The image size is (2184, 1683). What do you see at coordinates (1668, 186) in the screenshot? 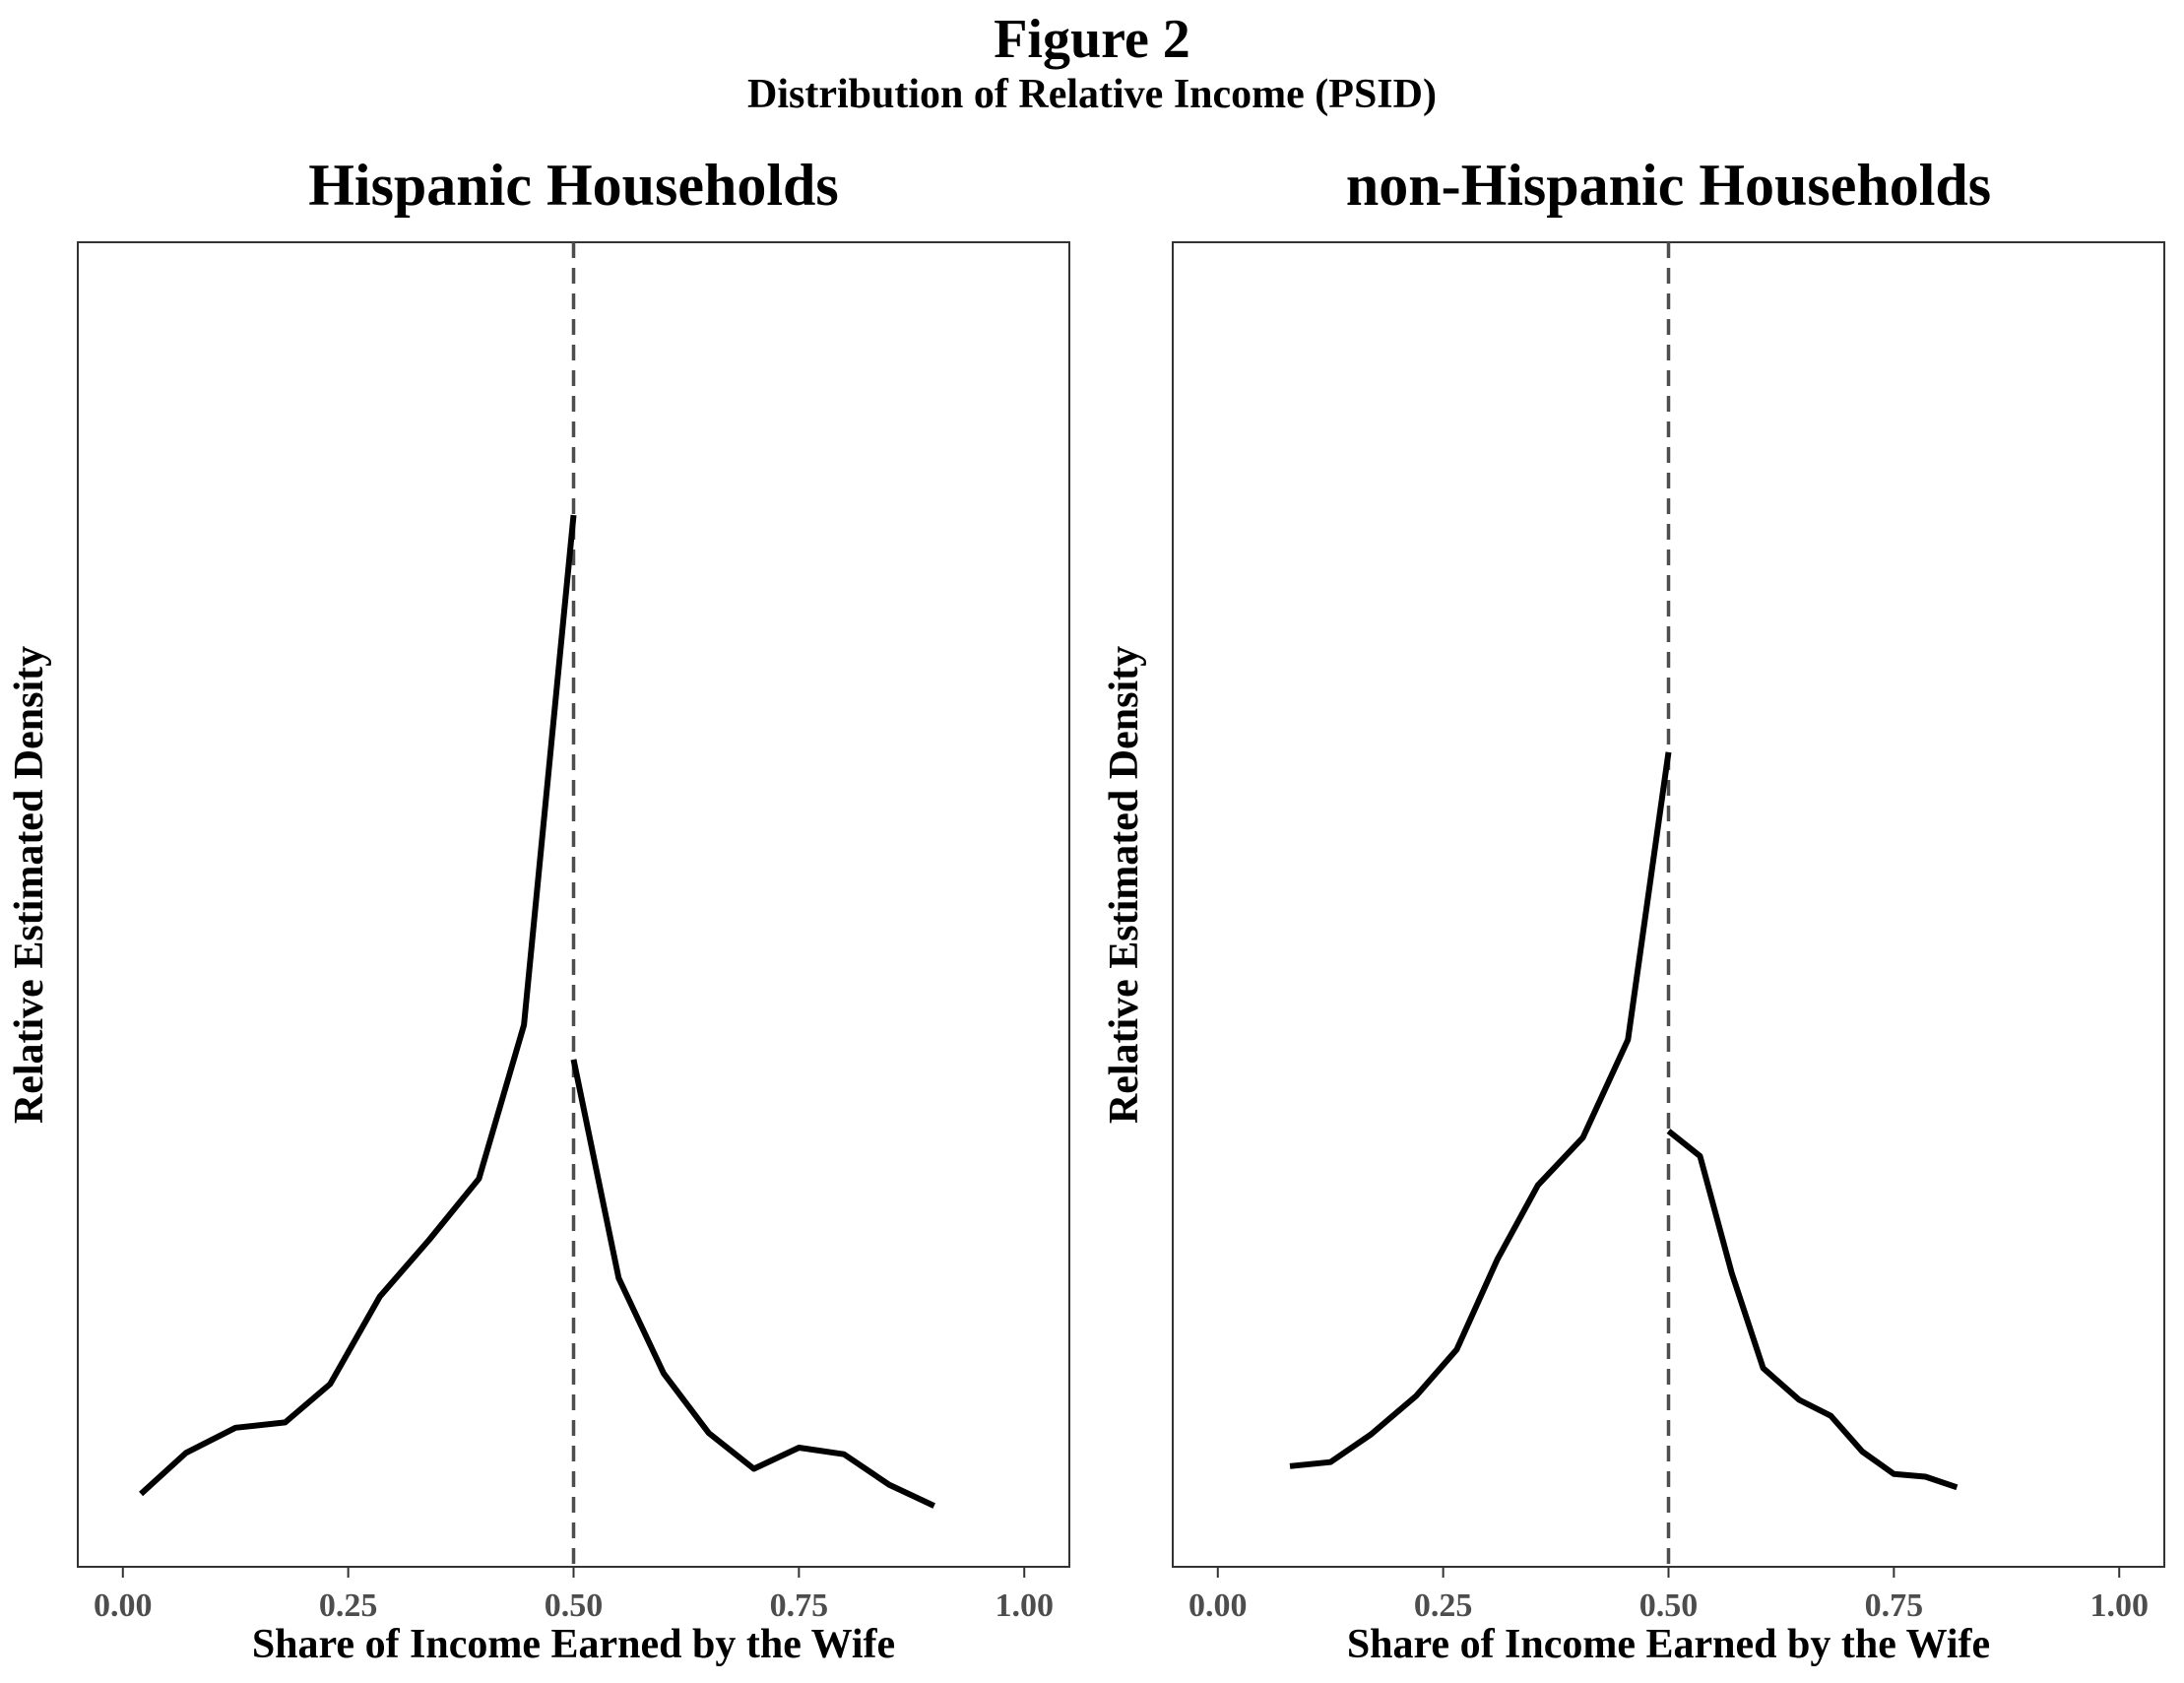
I see `panel-title: non-Hispanic Households` at bounding box center [1668, 186].